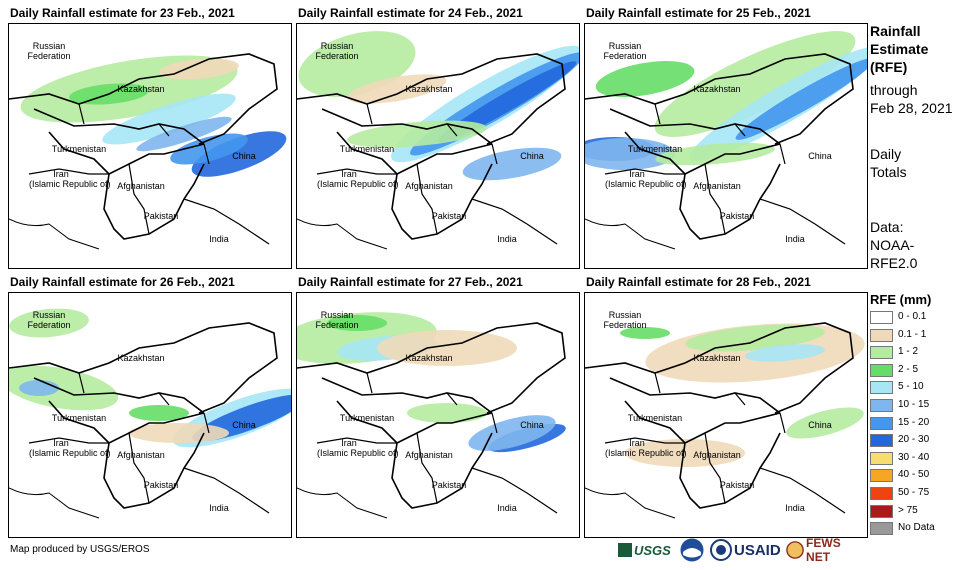 The image size is (965, 570). I want to click on logo-strip: USGS USAID FEWS NET, so click(740, 550).